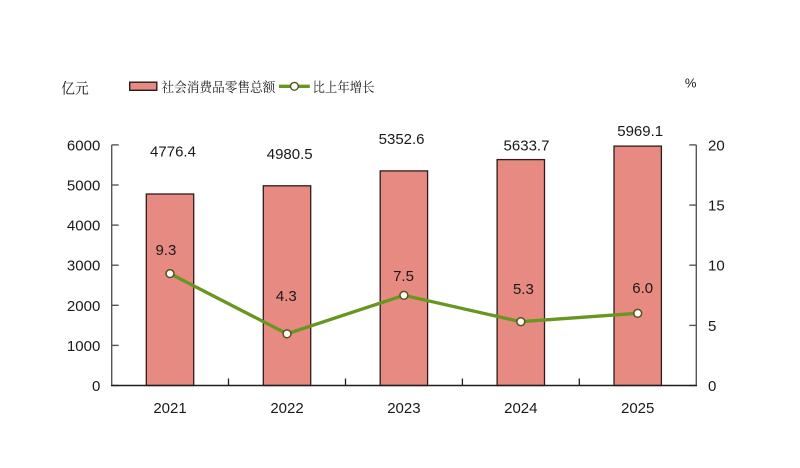 The image size is (800, 468). What do you see at coordinates (402, 139) in the screenshot?
I see `svg-text: 5352.6` at bounding box center [402, 139].